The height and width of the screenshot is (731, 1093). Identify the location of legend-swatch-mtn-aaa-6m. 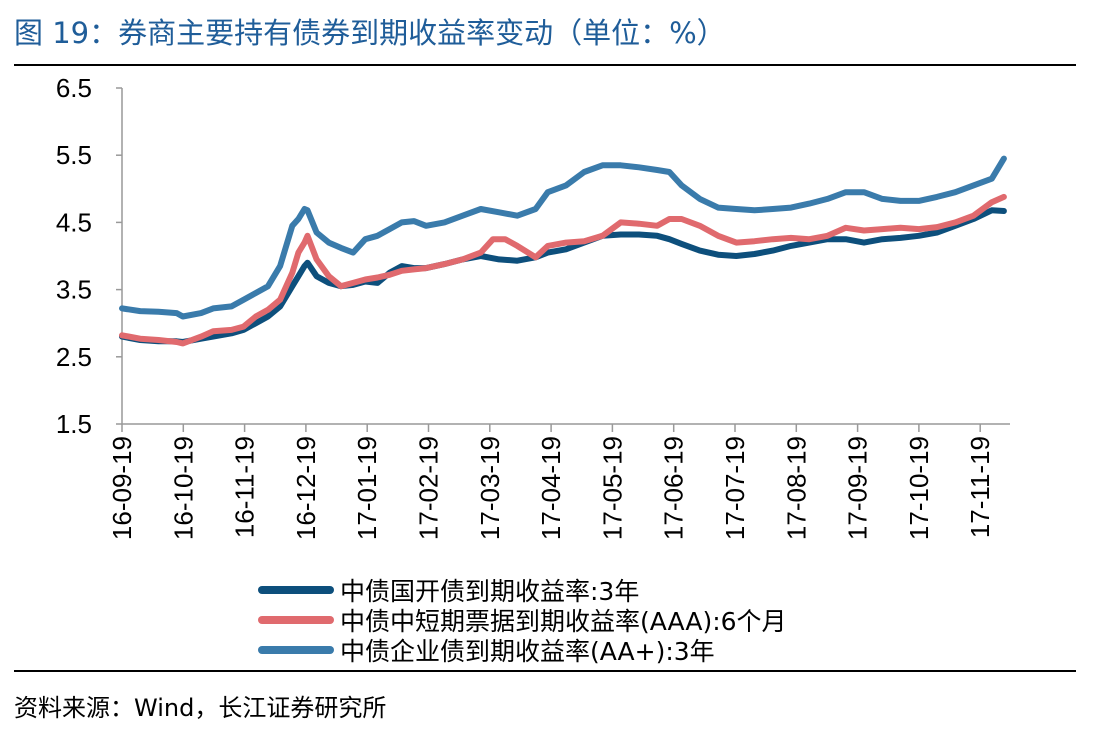
(296, 620).